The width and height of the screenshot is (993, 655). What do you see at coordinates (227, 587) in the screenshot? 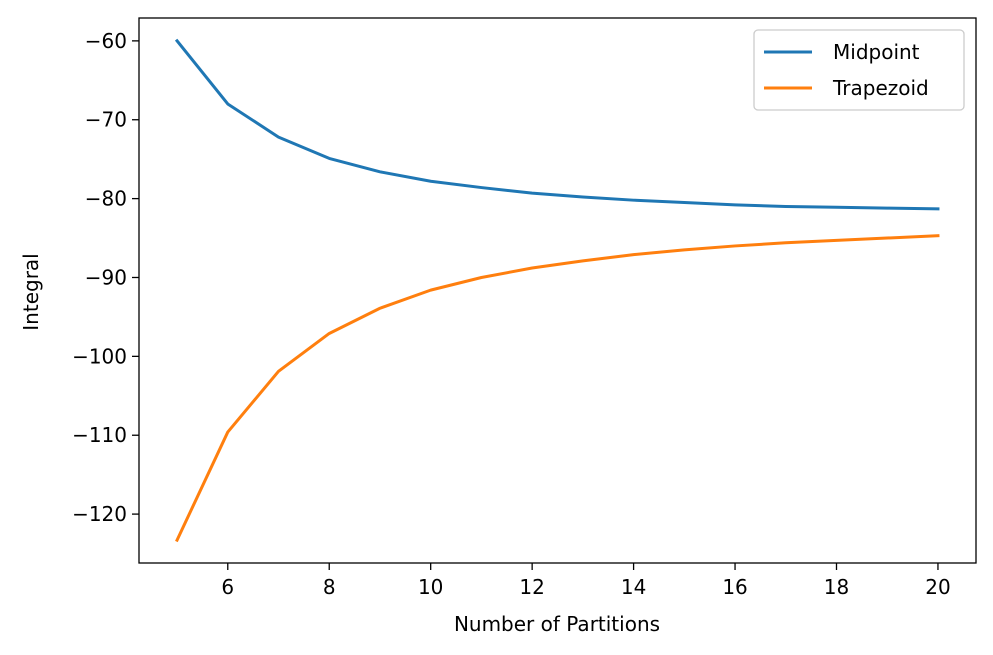
I see `x-tick-label: 6` at bounding box center [227, 587].